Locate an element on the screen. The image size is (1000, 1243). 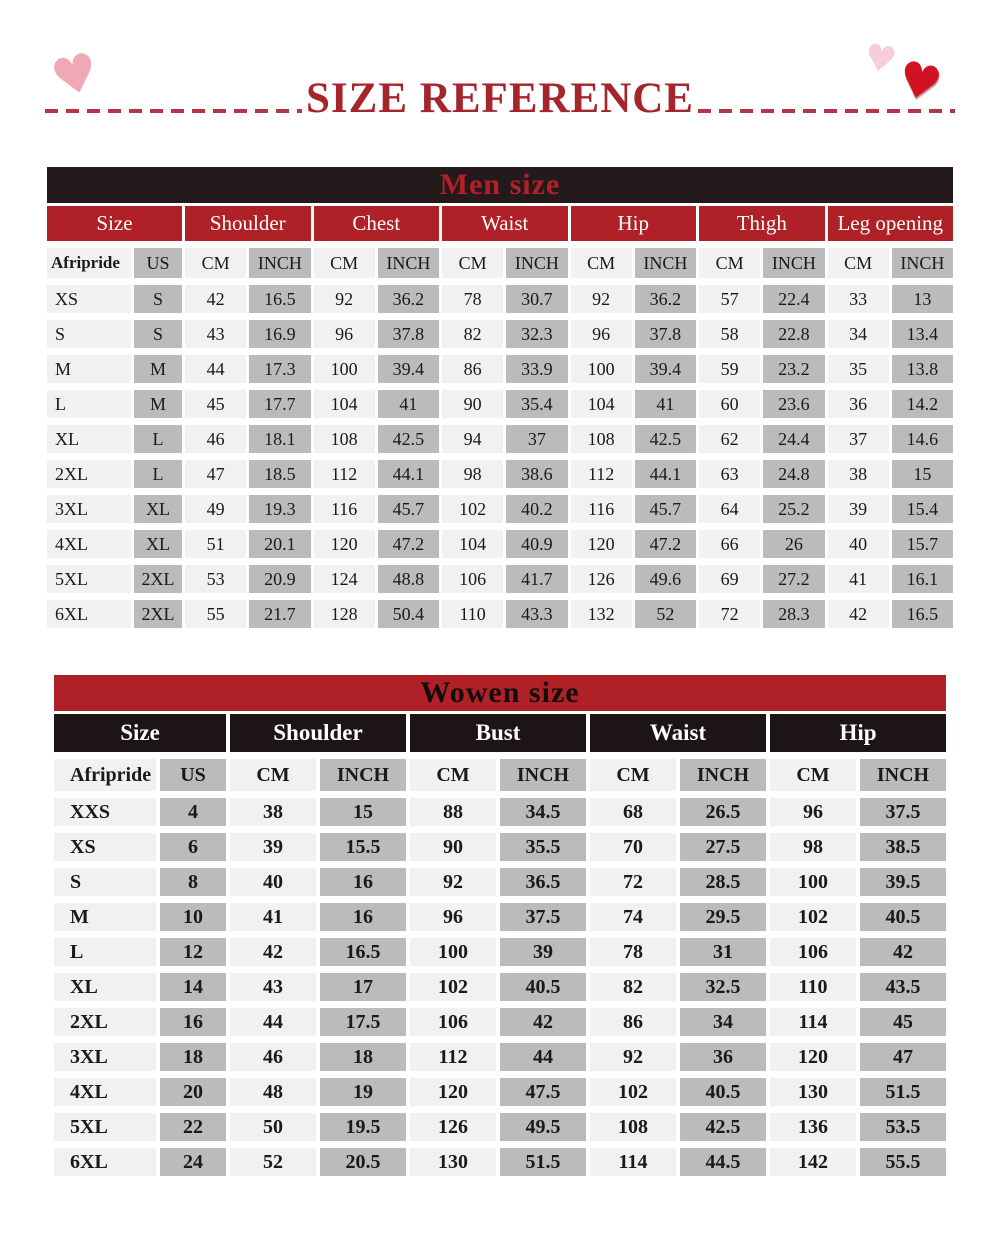
us-size-value-r1-c1: 6 is located at coordinates (193, 847).